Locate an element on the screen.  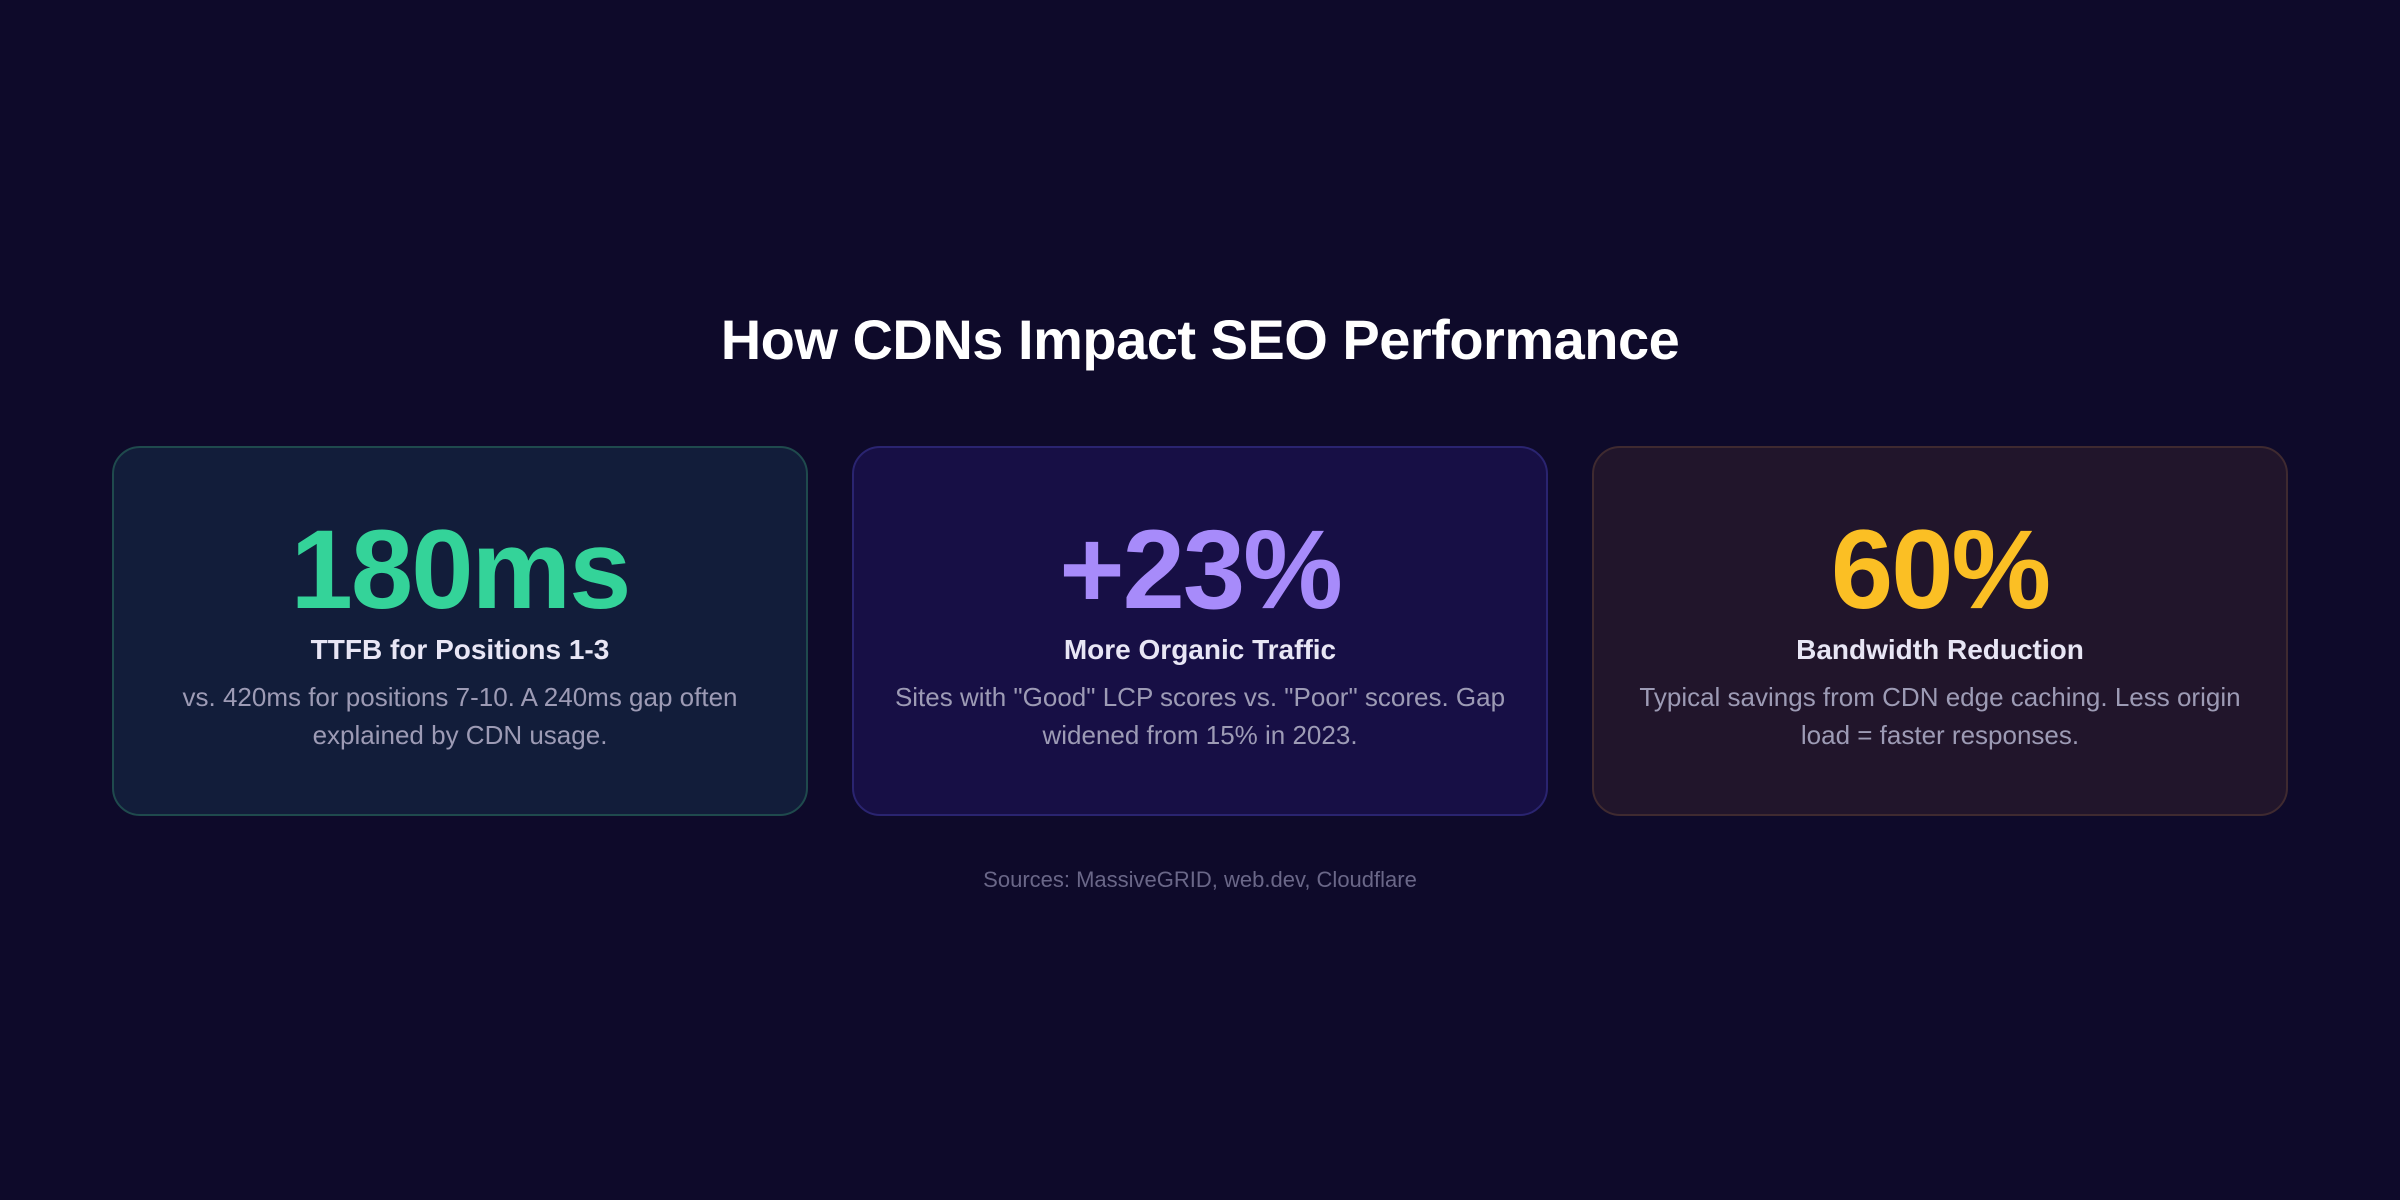
stat-value: 180ms is located at coordinates (461, 569).